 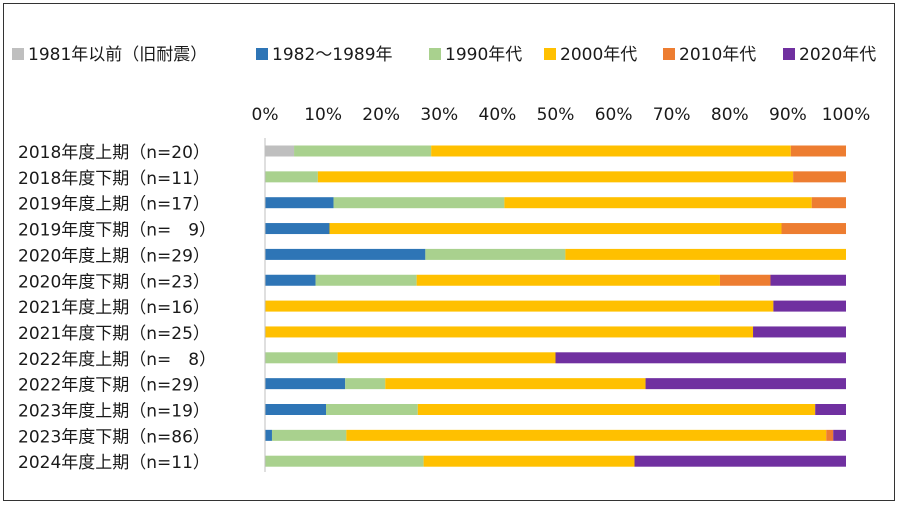 I want to click on x-tick-label: 30%, so click(x=439, y=115).